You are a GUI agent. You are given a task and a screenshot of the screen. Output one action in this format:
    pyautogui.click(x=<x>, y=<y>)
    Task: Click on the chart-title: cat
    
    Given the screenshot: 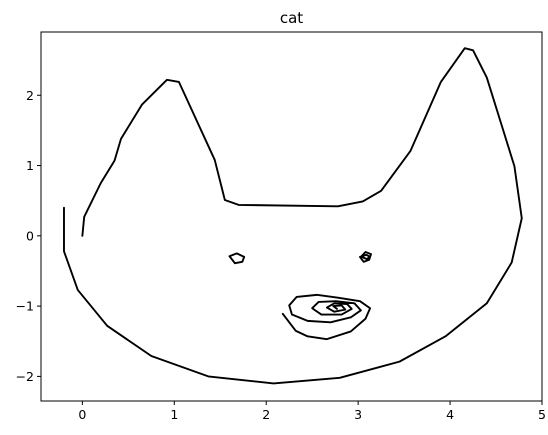 What is the action you would take?
    pyautogui.click(x=291, y=18)
    